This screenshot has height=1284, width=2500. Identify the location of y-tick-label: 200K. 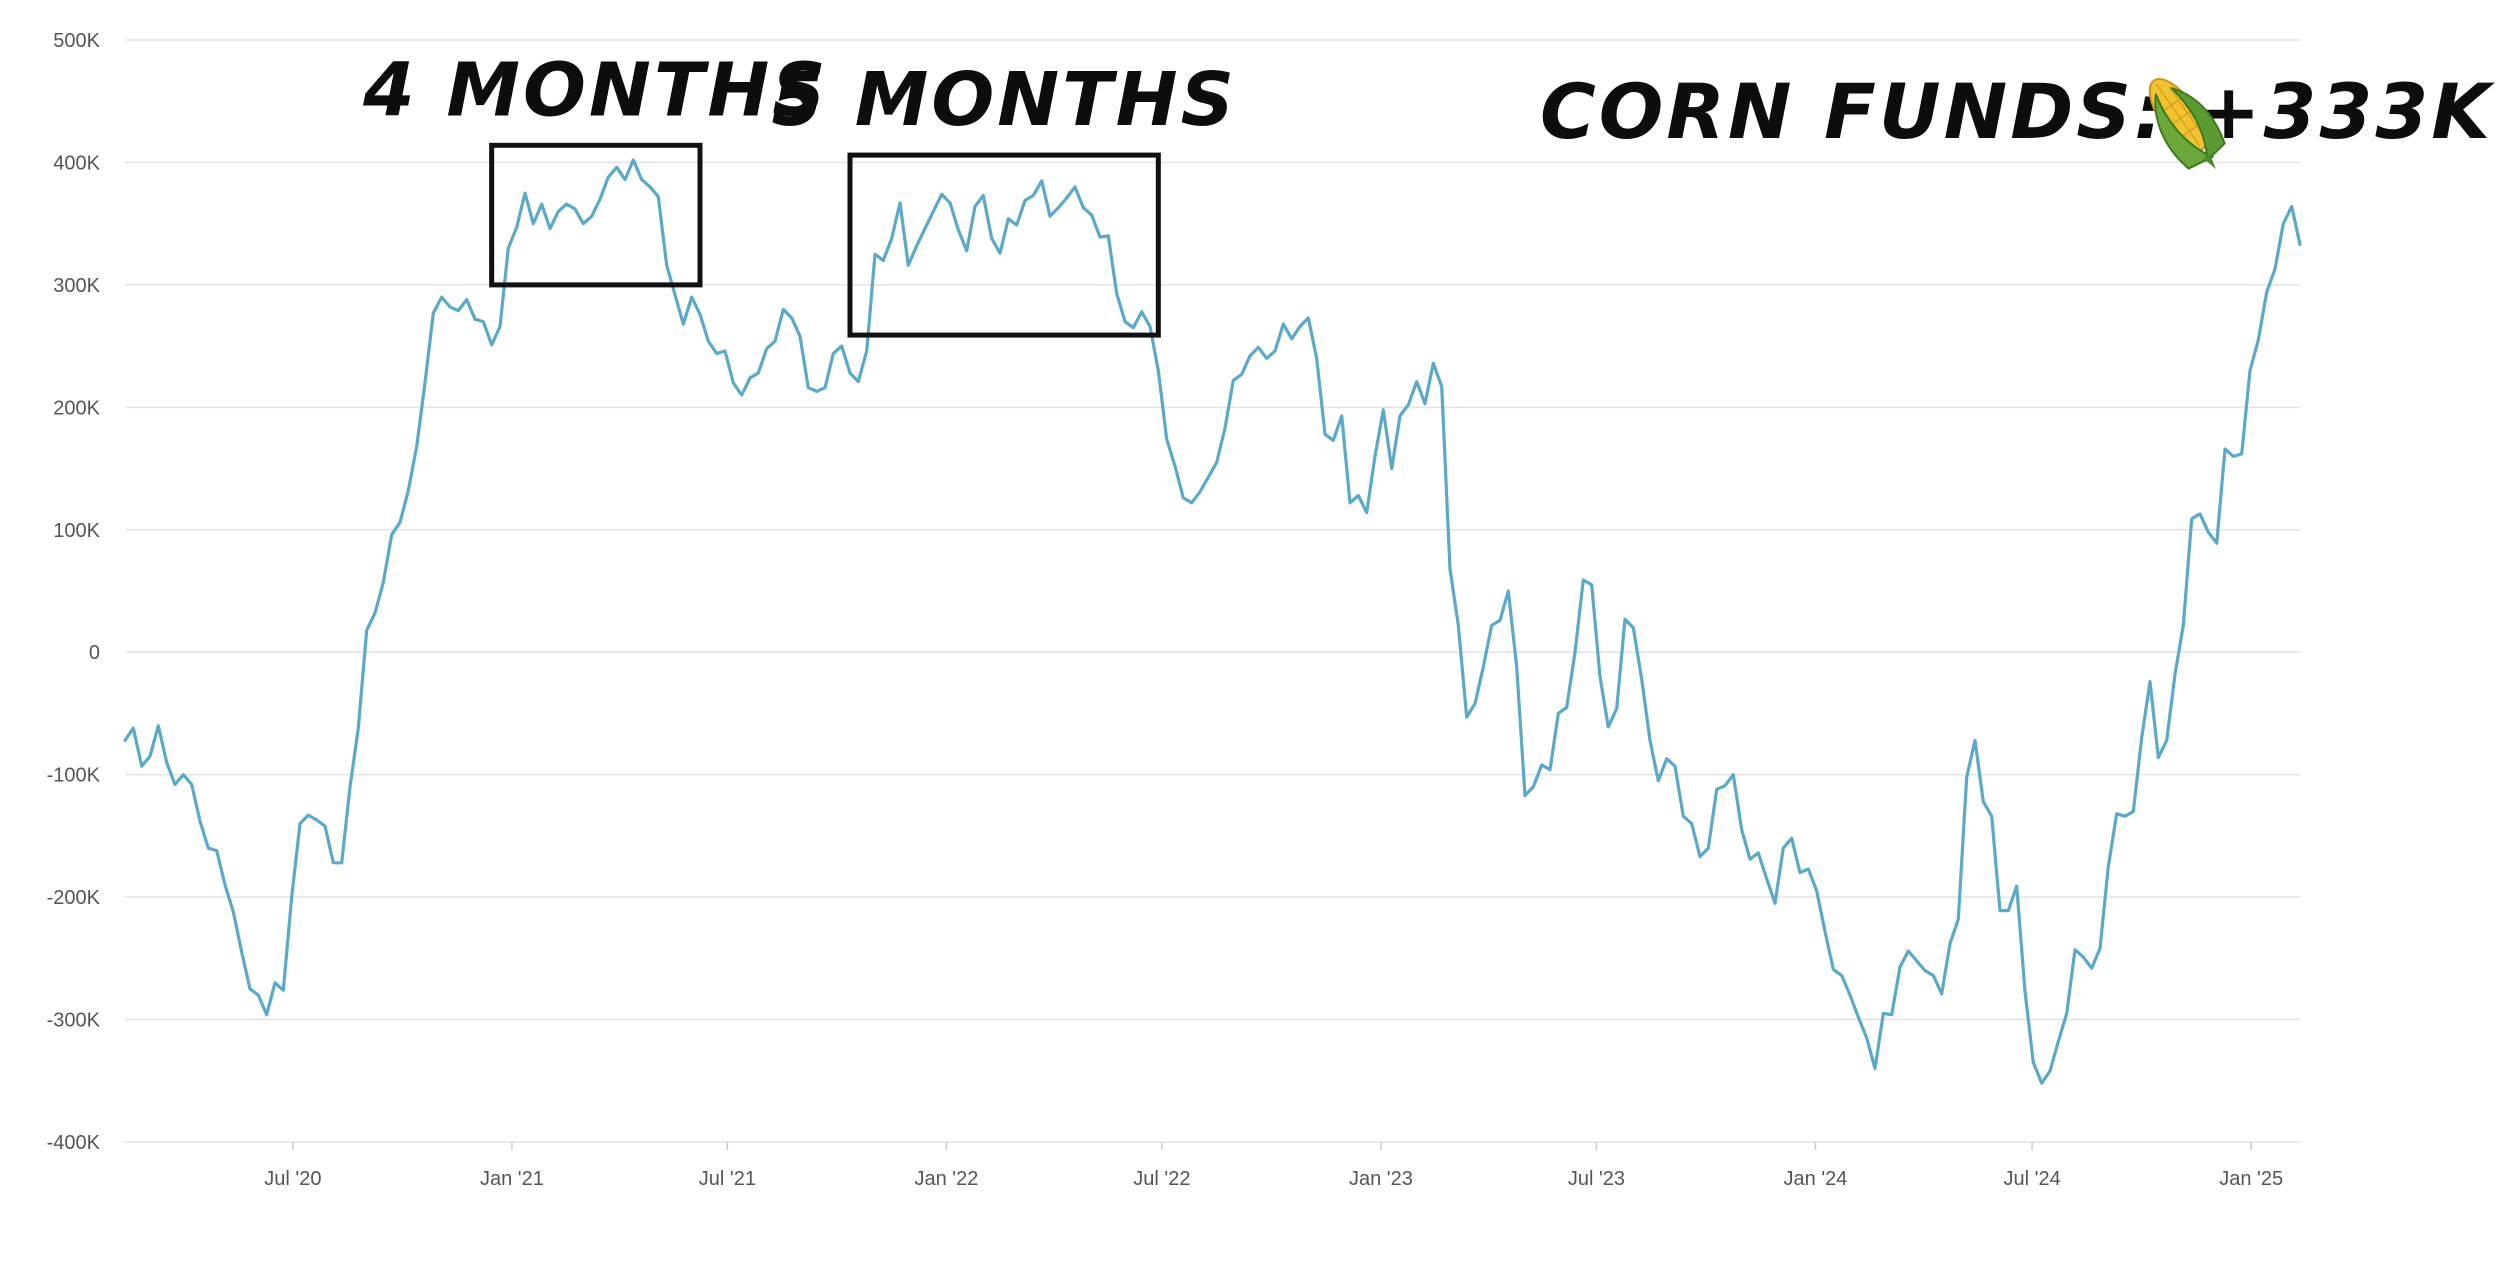
(76, 408).